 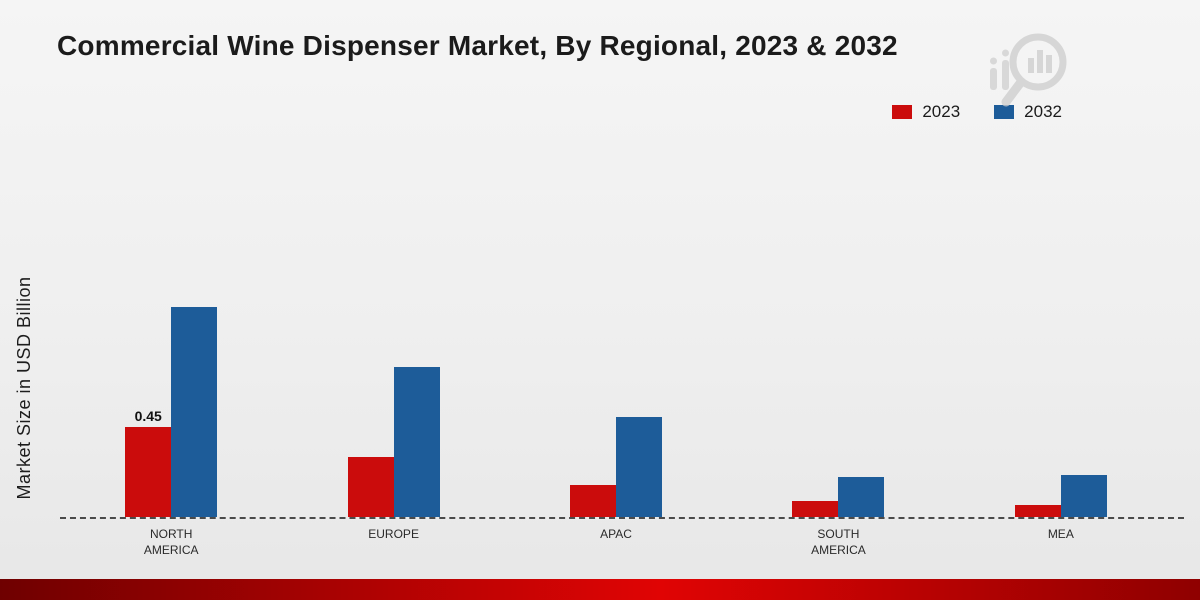 I want to click on legend-item-2032: 2032, so click(x=1028, y=112).